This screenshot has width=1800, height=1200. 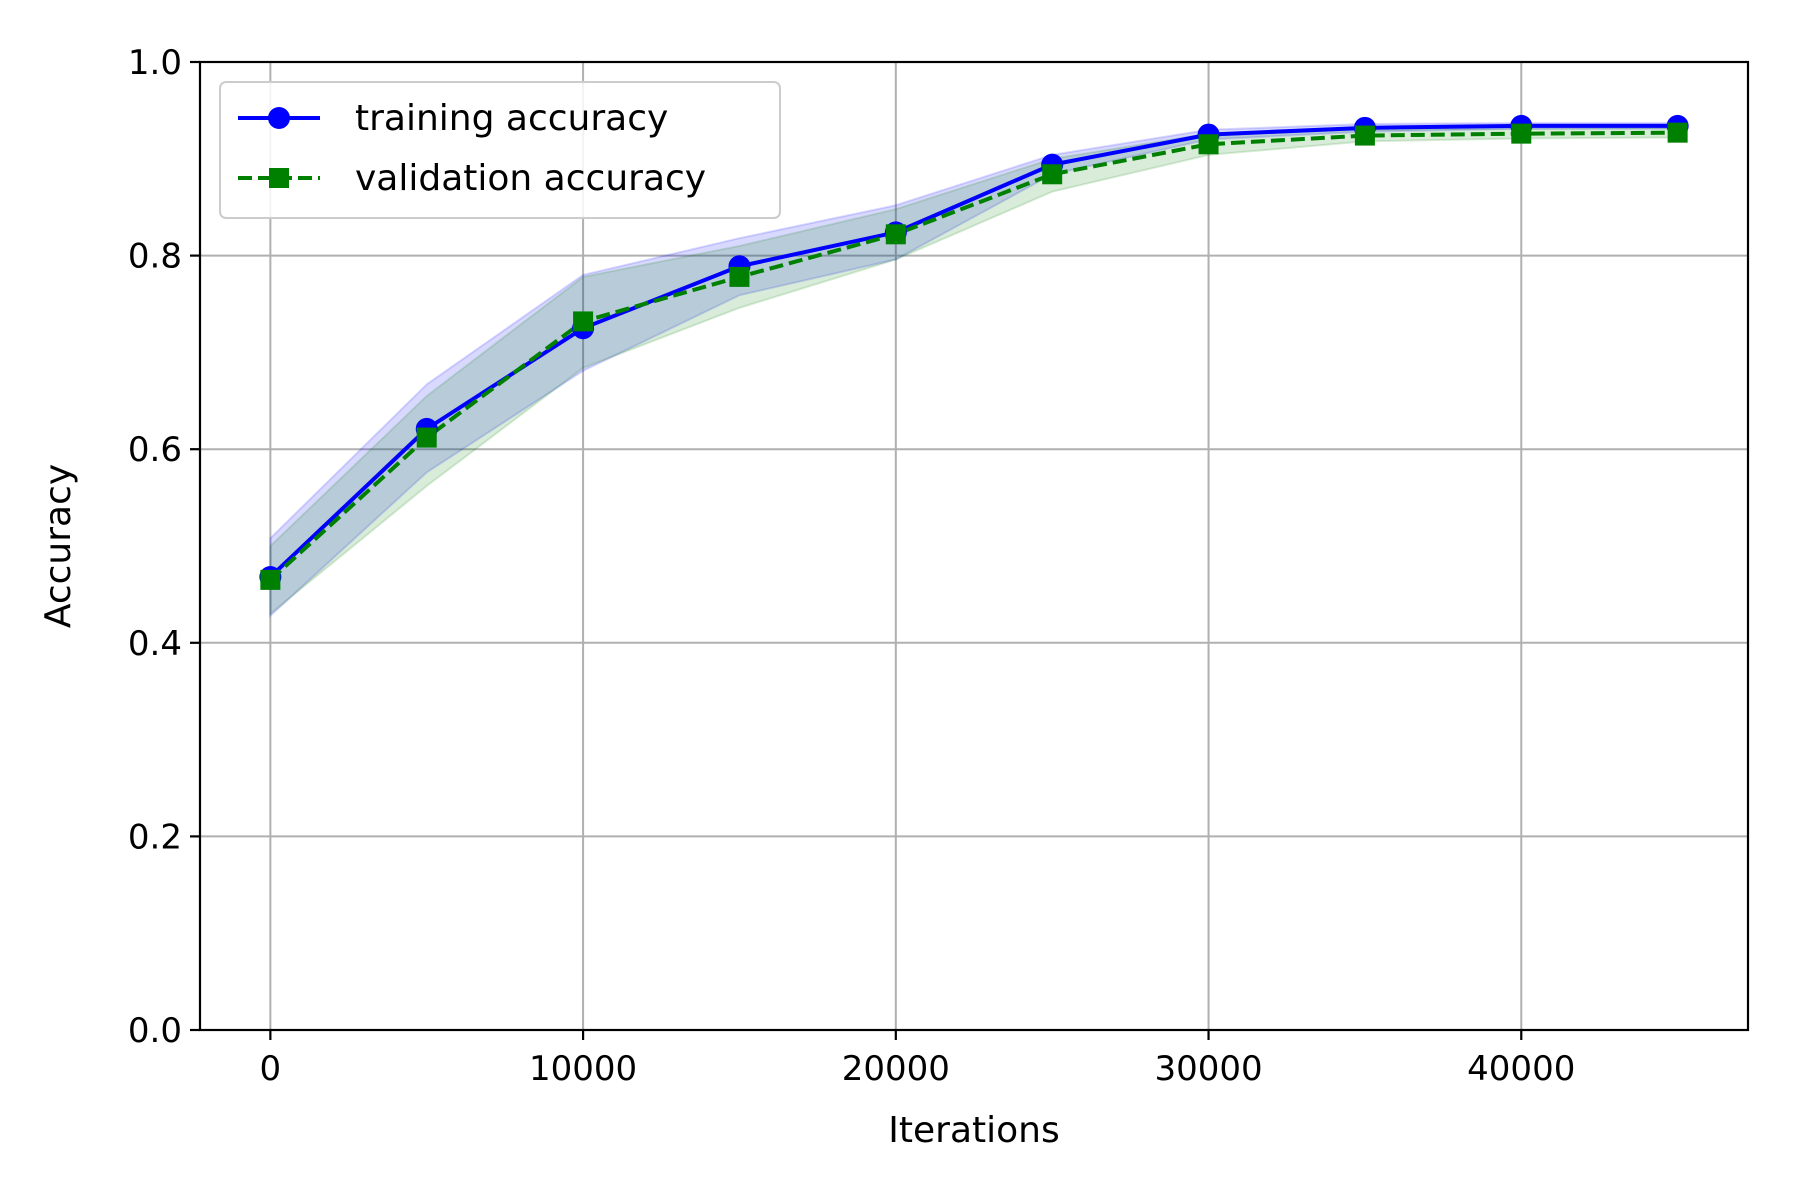 I want to click on x-tick-label: 10000, so click(x=583, y=1069).